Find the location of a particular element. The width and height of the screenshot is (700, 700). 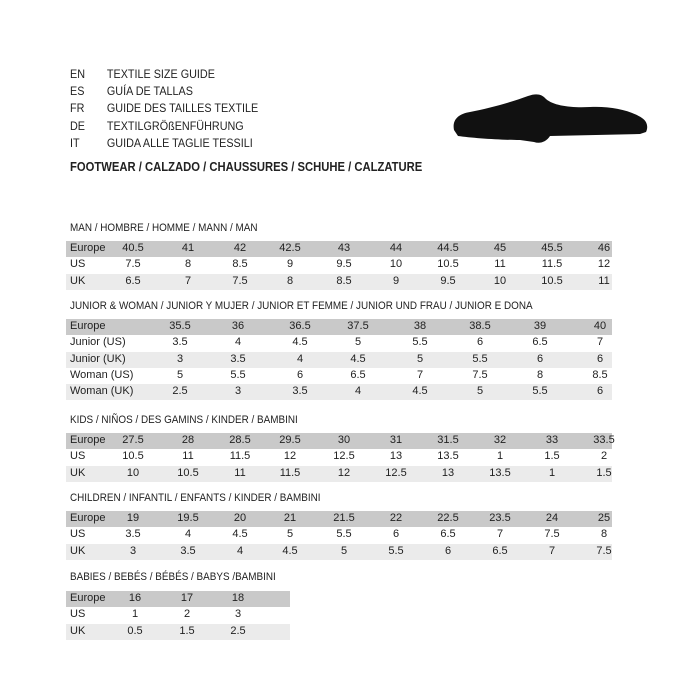

language-code: IT is located at coordinates (75, 143).